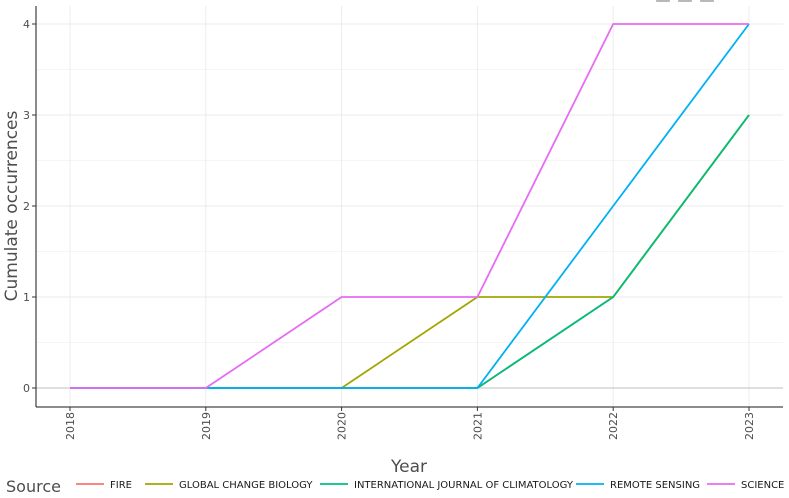 The width and height of the screenshot is (789, 498). Describe the element at coordinates (33, 486) in the screenshot. I see `legend-title: Source` at that location.